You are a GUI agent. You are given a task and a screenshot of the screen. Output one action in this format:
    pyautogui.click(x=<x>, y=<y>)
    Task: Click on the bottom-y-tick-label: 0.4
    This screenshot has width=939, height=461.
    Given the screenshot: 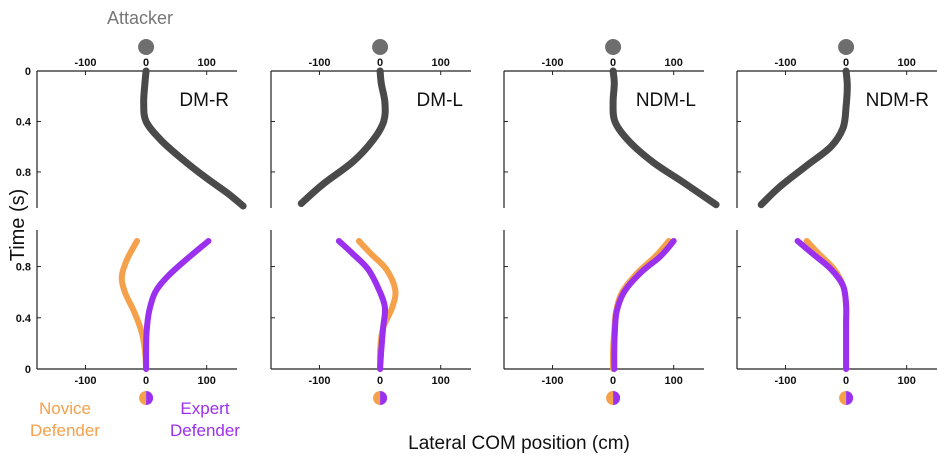 What is the action you would take?
    pyautogui.click(x=24, y=319)
    